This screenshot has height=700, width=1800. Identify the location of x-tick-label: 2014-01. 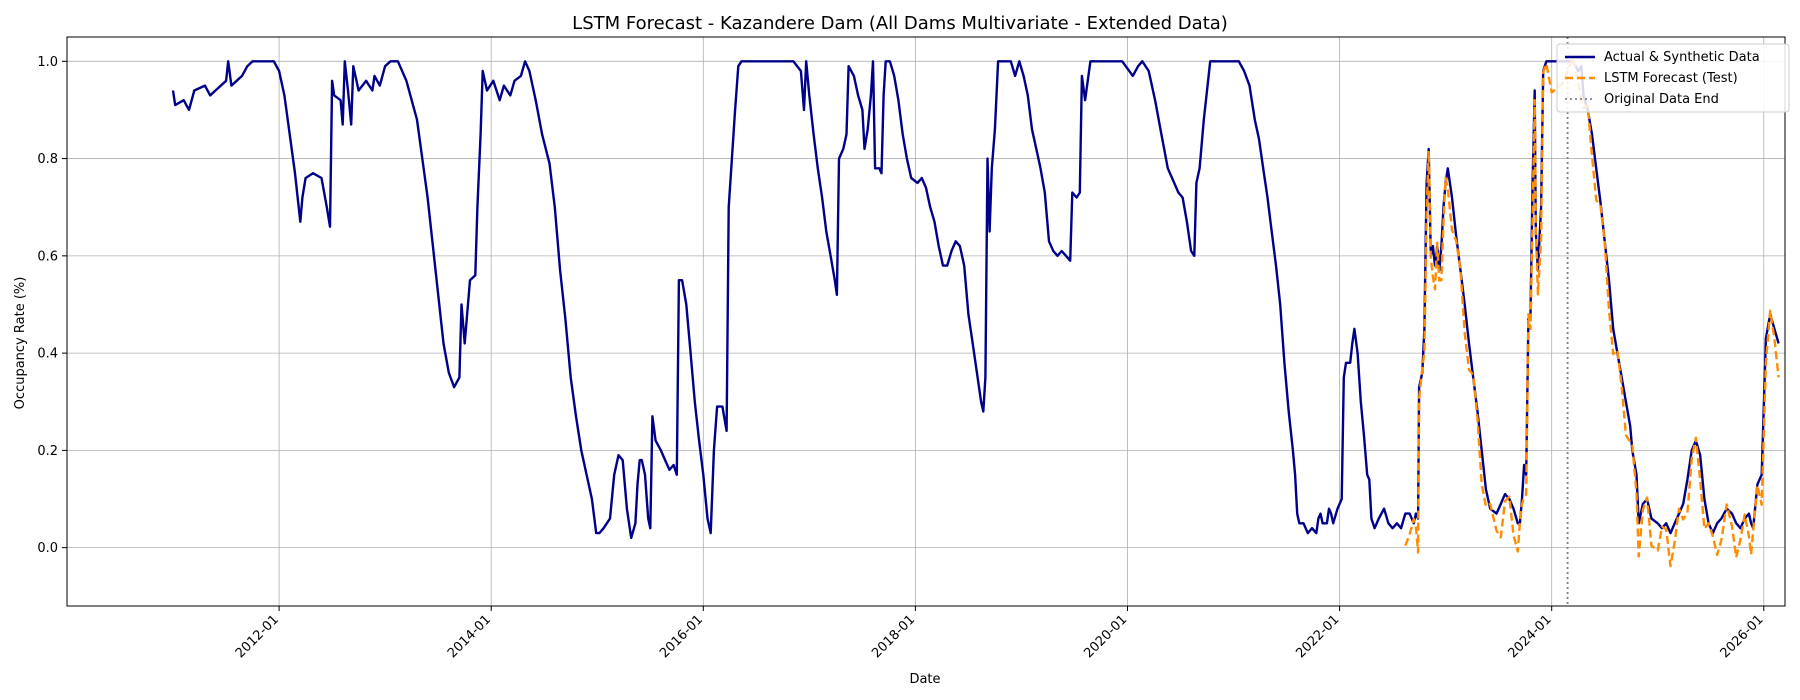
(469, 636).